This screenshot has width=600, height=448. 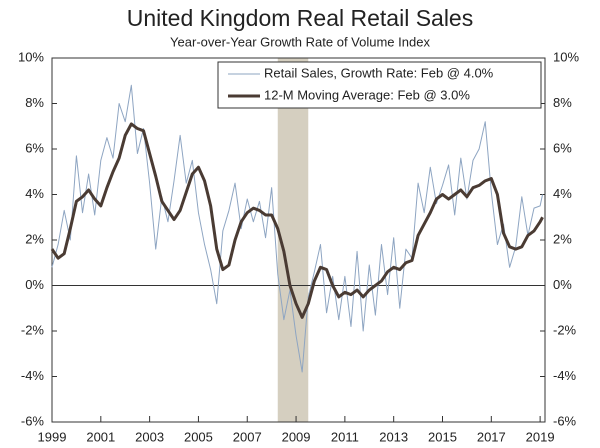 What do you see at coordinates (247, 436) in the screenshot?
I see `x-tick-label: 2007` at bounding box center [247, 436].